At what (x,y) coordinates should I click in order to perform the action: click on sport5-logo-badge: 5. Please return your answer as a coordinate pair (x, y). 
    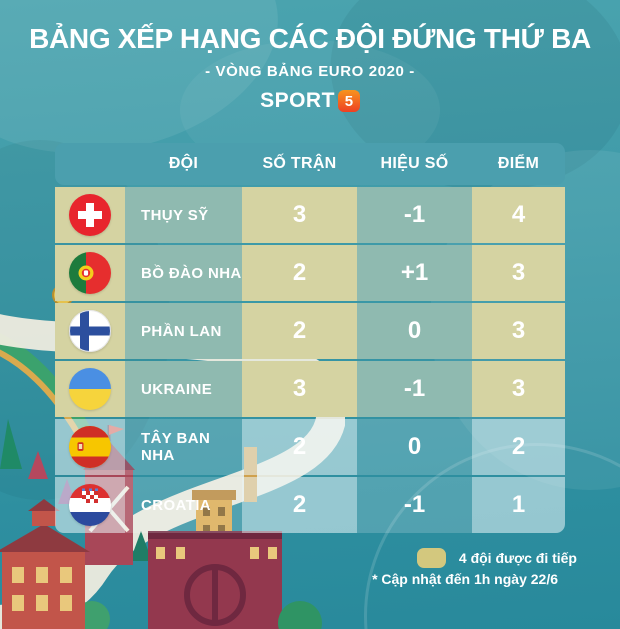
    Looking at the image, I should click on (348, 101).